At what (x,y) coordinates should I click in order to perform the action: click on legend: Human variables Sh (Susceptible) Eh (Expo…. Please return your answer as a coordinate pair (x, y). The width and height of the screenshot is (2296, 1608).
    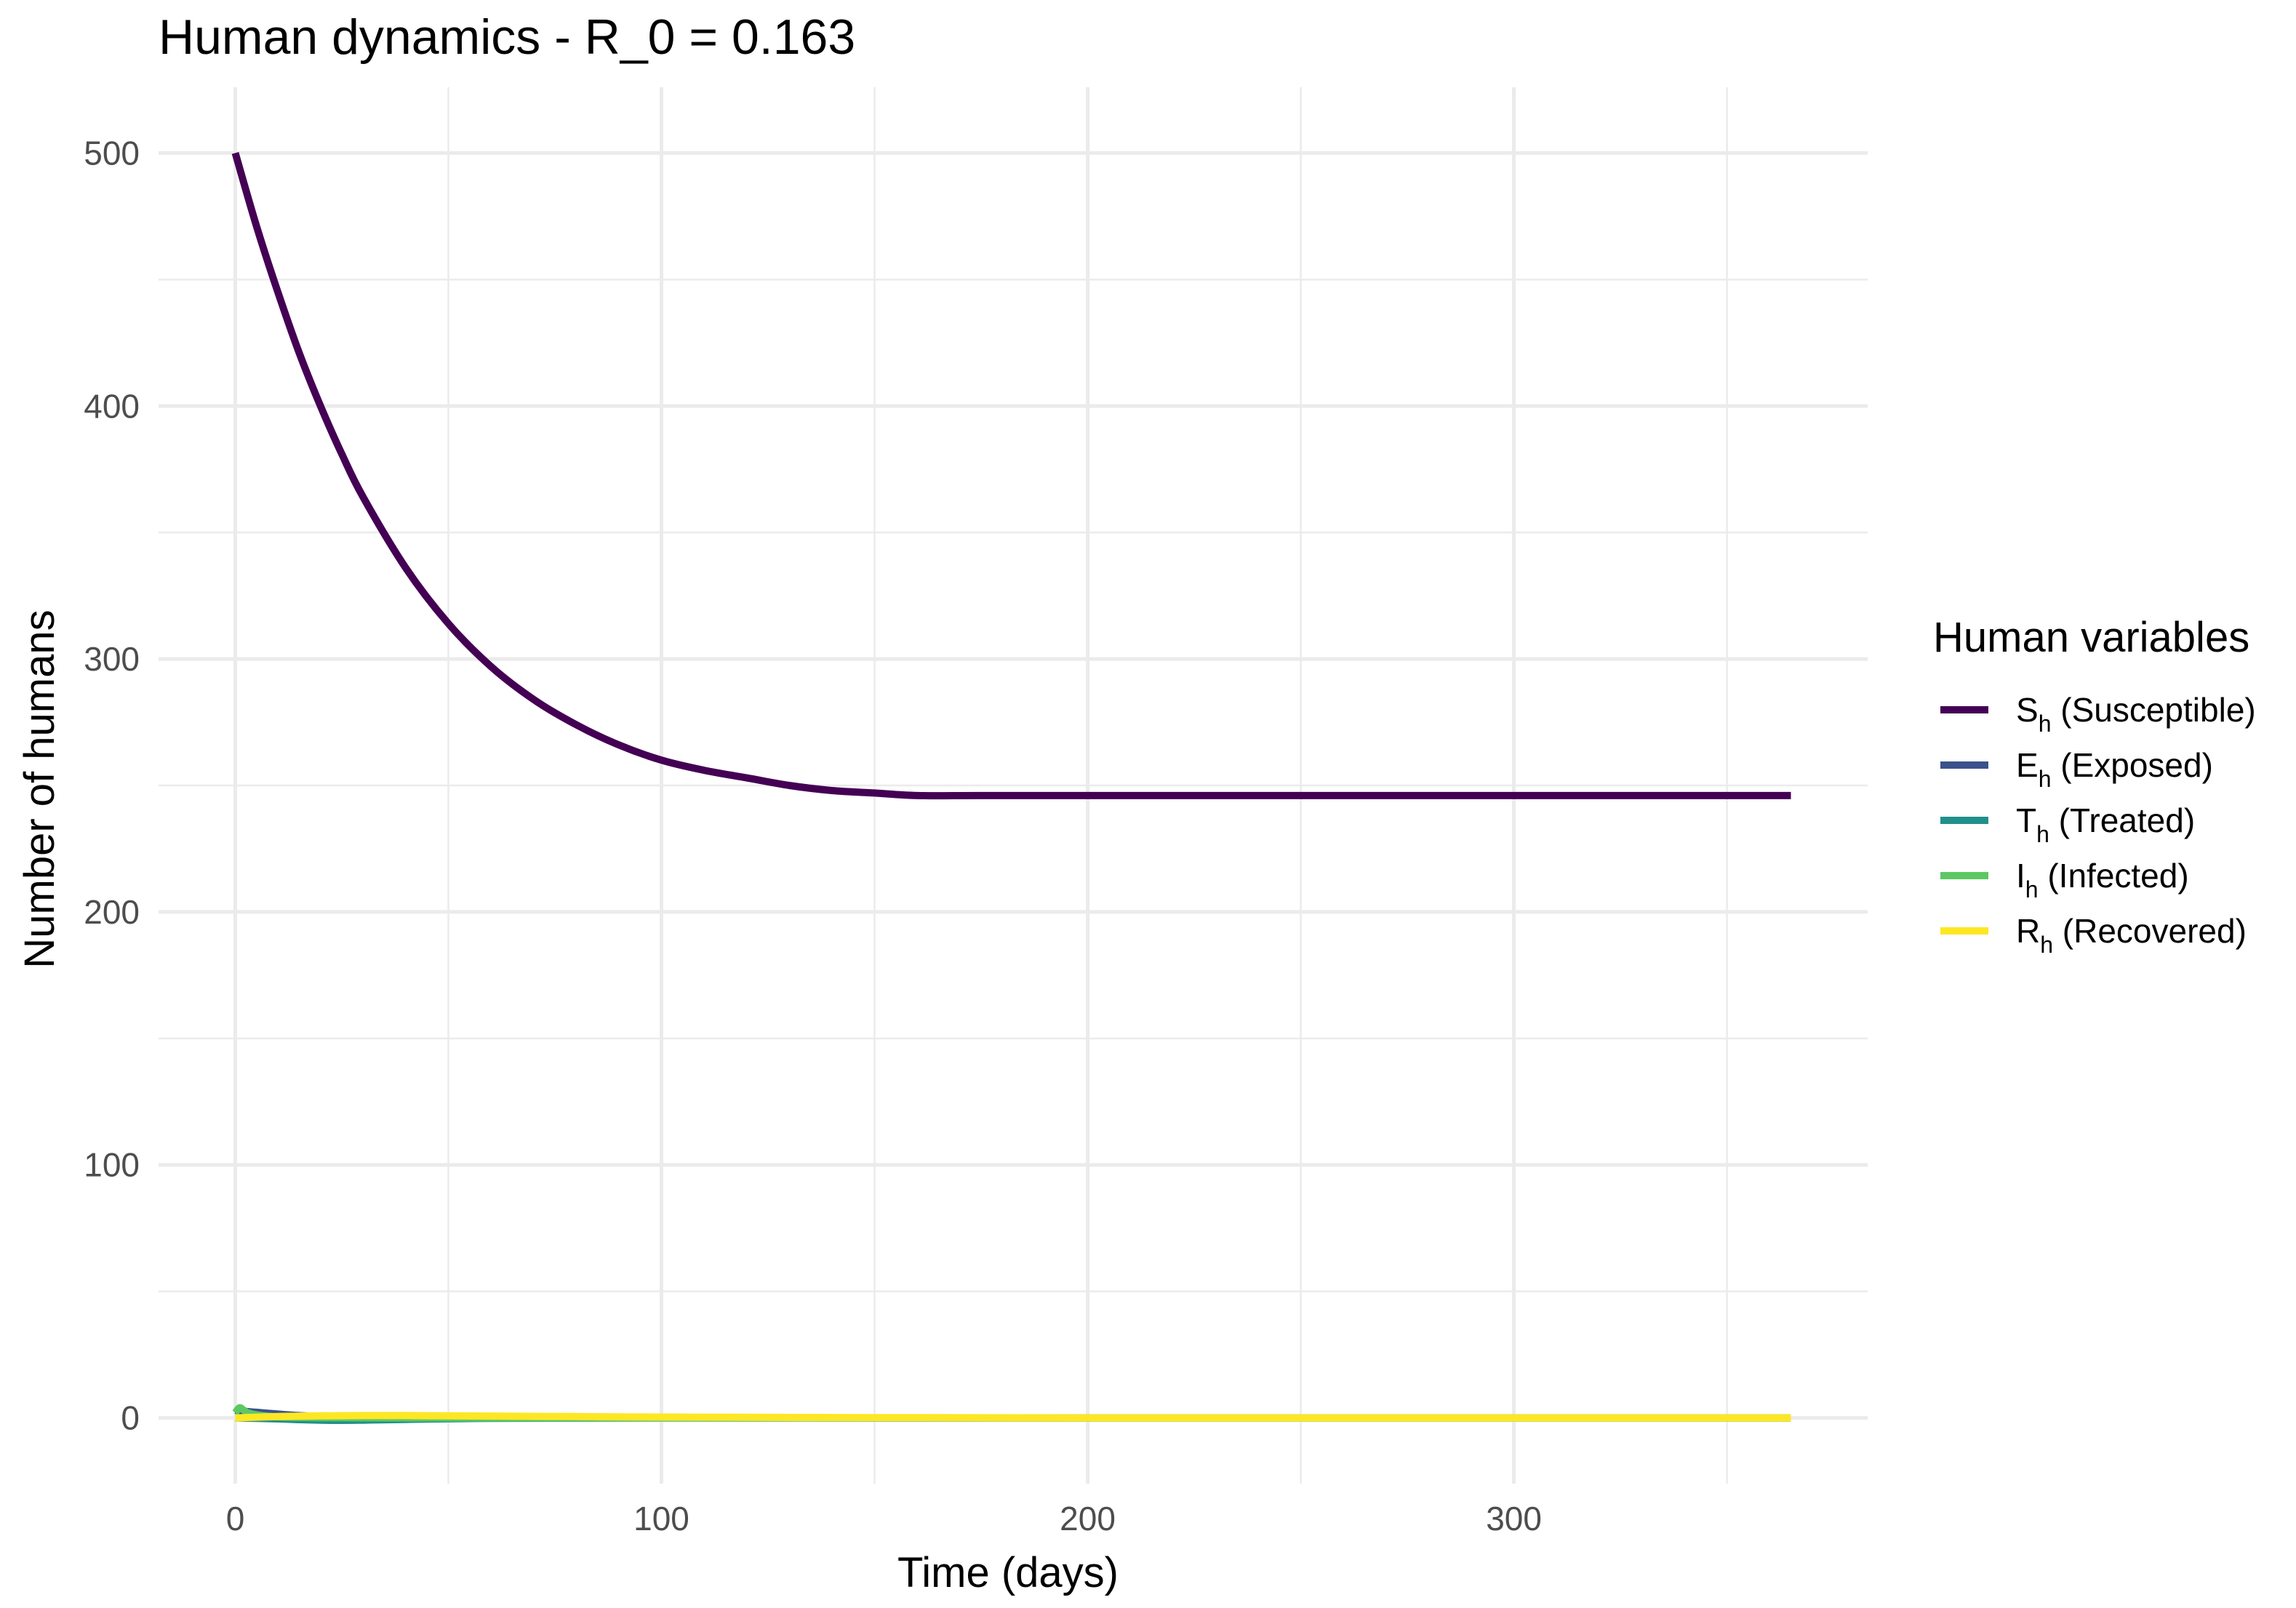
    Looking at the image, I should click on (2094, 786).